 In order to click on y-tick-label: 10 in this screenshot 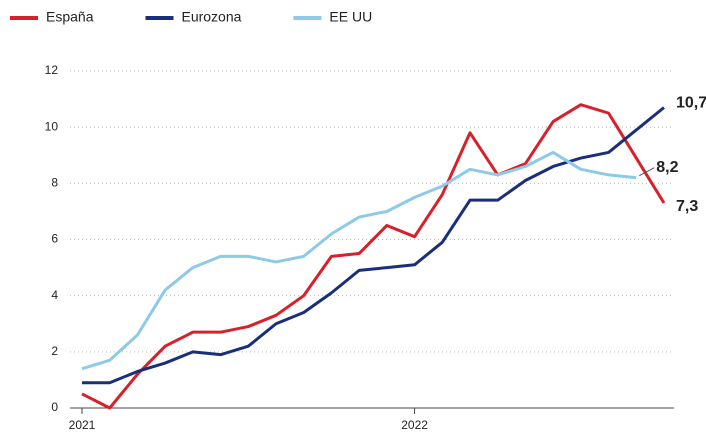, I will do `click(52, 126)`.